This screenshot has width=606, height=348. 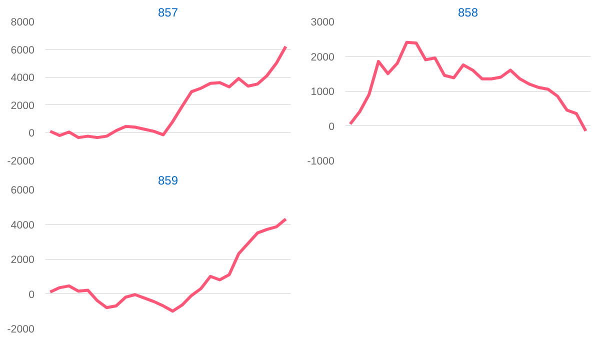 I want to click on y-tick-label: 1000, so click(x=322, y=92).